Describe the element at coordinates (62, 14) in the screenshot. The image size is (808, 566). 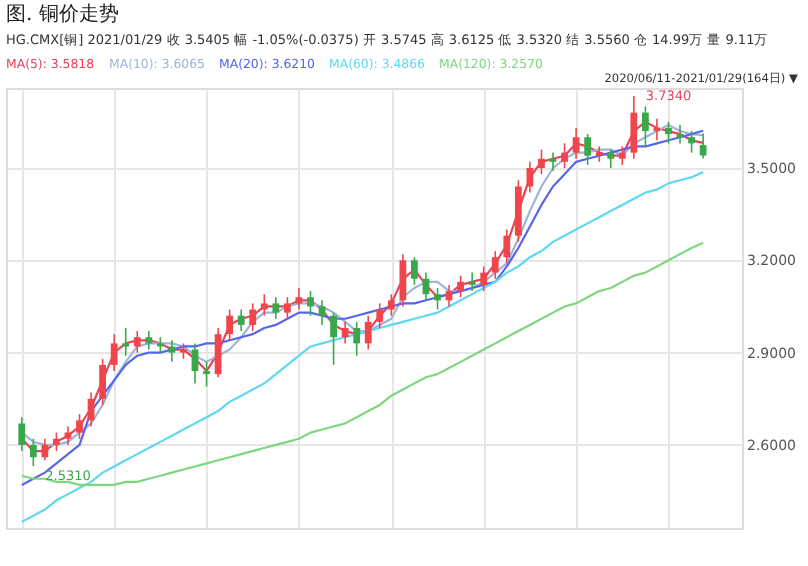
I see `chart-title: 图. 铜价走势` at that location.